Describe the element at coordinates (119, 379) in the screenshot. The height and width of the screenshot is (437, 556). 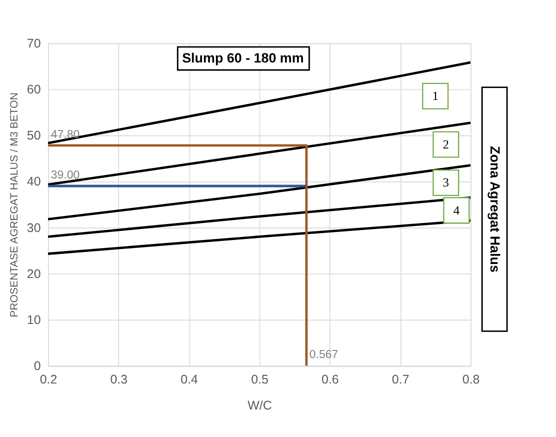
I see `x-tick-label: 0.3` at that location.